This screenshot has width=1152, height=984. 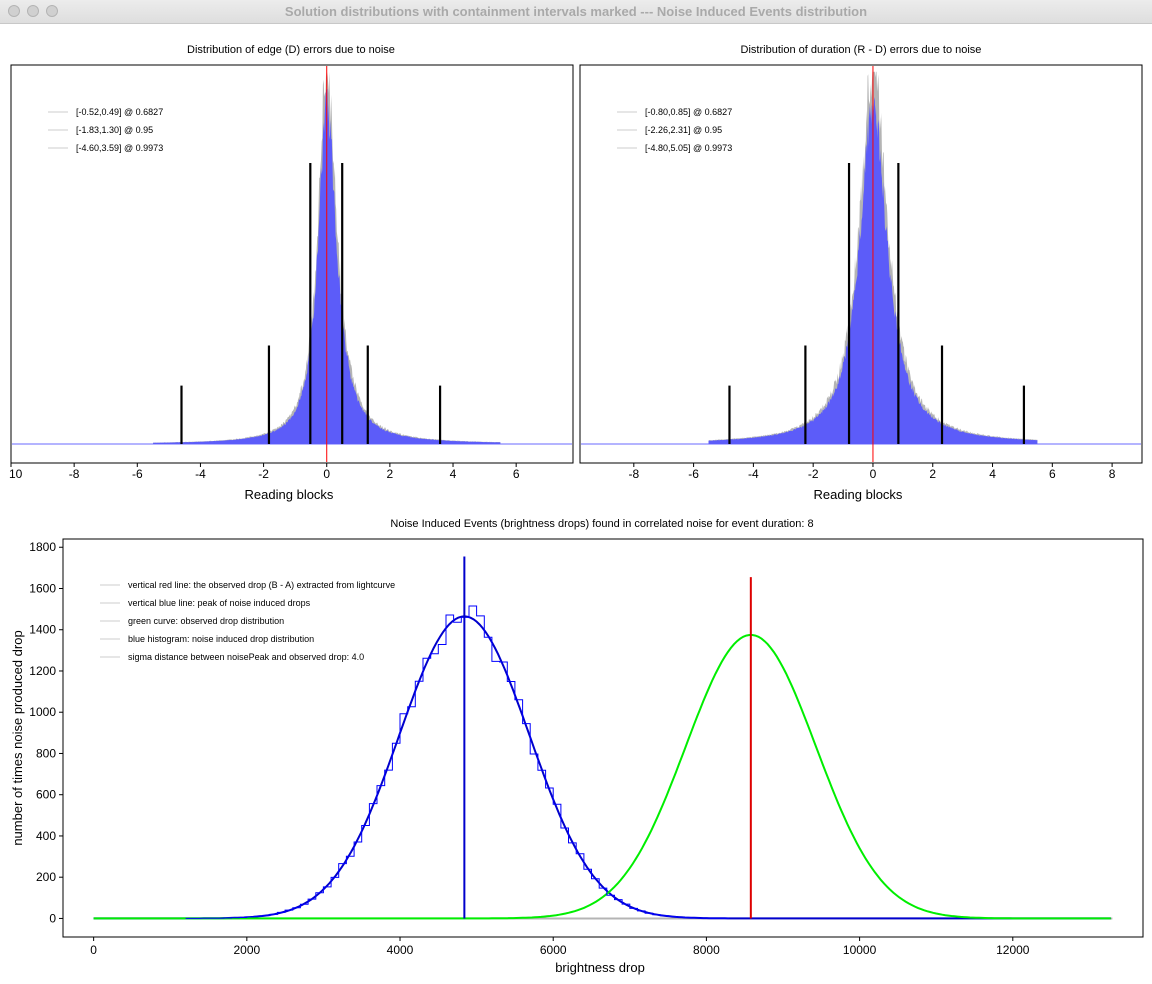 What do you see at coordinates (42, 547) in the screenshot?
I see `y-tick-label: 1800` at bounding box center [42, 547].